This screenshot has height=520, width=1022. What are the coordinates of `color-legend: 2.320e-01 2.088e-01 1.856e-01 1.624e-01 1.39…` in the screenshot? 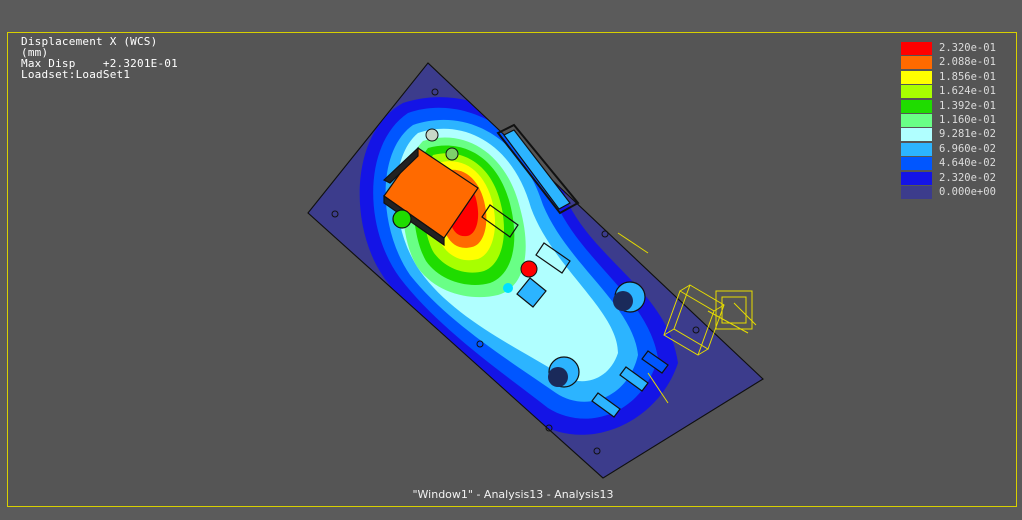 It's located at (954, 120).